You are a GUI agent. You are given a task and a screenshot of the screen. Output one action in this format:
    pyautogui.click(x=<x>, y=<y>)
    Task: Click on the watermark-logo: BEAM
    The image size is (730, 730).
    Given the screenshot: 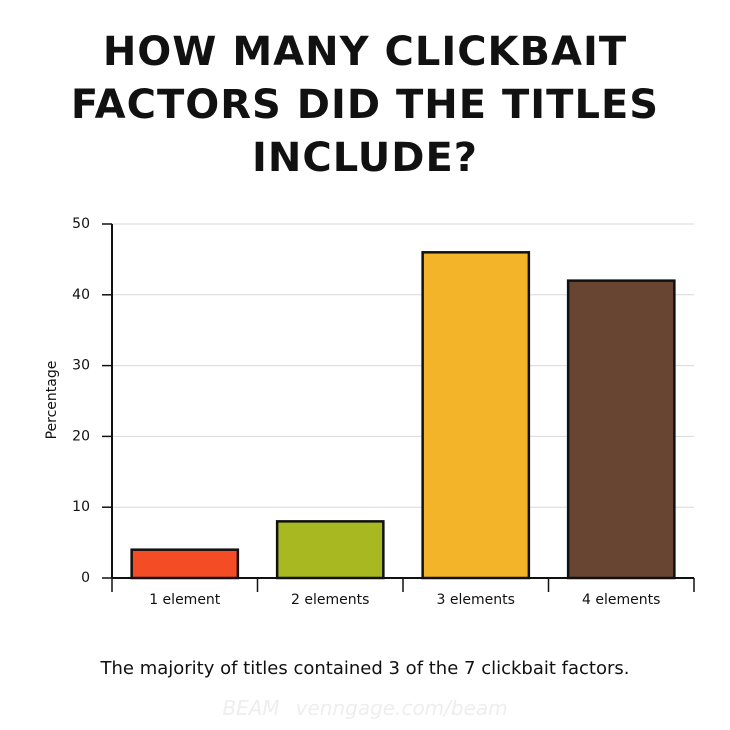 What is the action you would take?
    pyautogui.click(x=251, y=708)
    